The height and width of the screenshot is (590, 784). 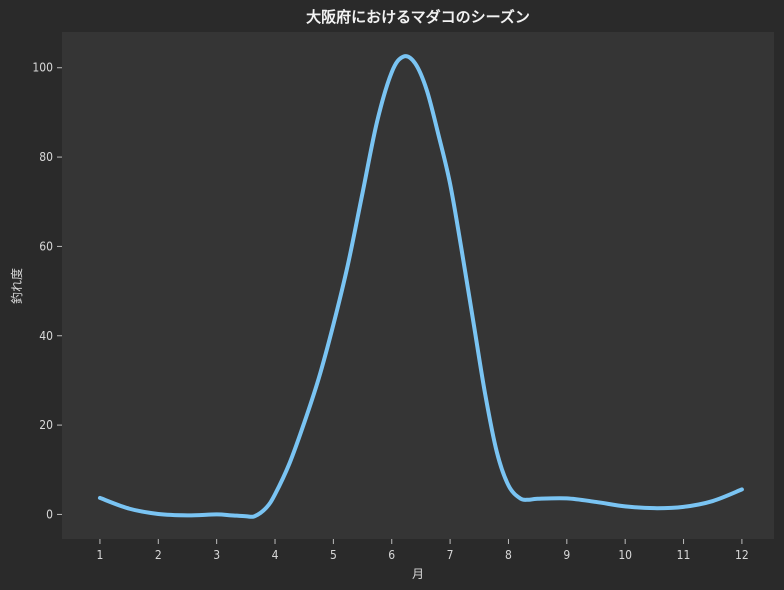 I want to click on x-tick-label: 10, so click(x=625, y=555).